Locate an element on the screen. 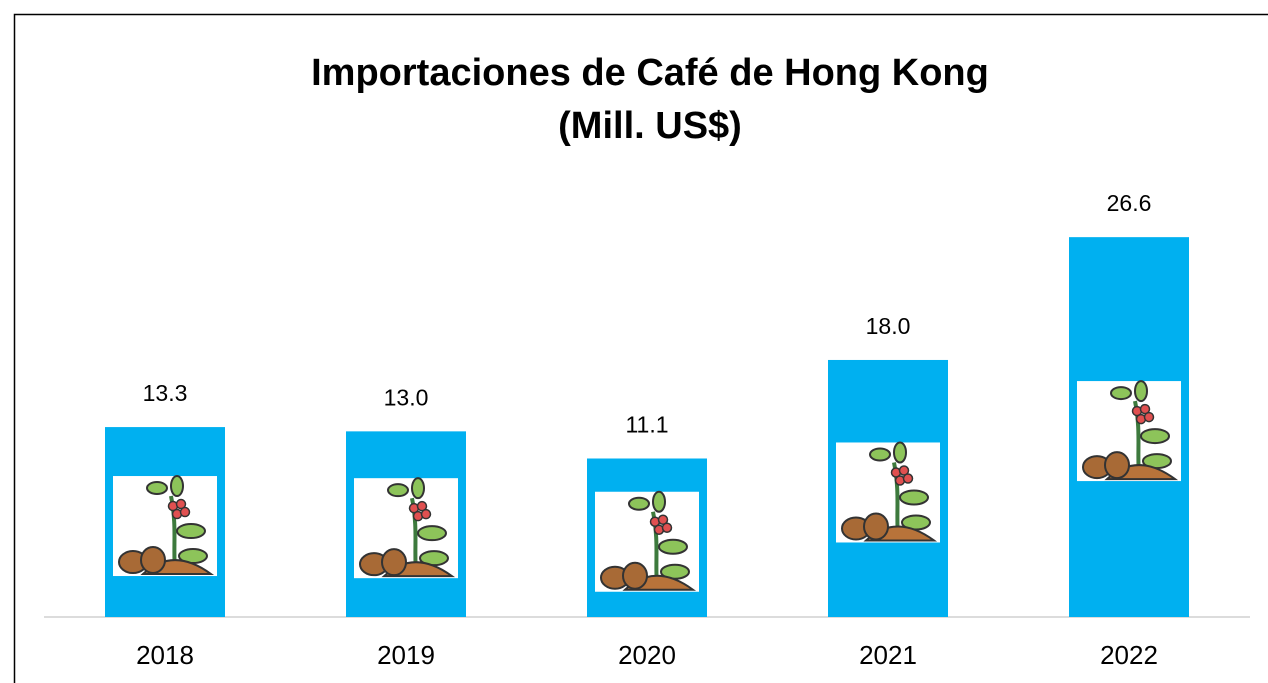  x-tick-label: 2019 is located at coordinates (406, 655).